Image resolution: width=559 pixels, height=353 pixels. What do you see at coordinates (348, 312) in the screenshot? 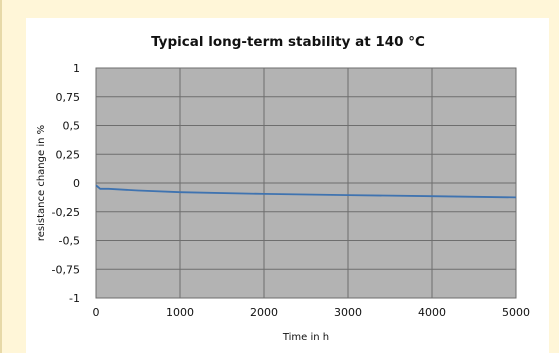
I see `x-tick-label: 3000` at bounding box center [348, 312].